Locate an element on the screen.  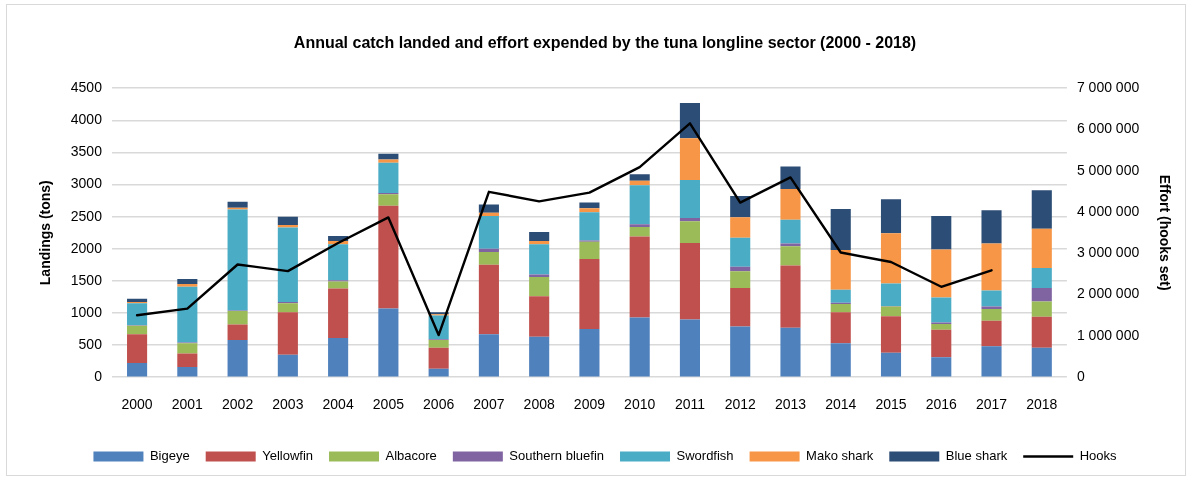
x-tick-label: 2010 is located at coordinates (640, 404).